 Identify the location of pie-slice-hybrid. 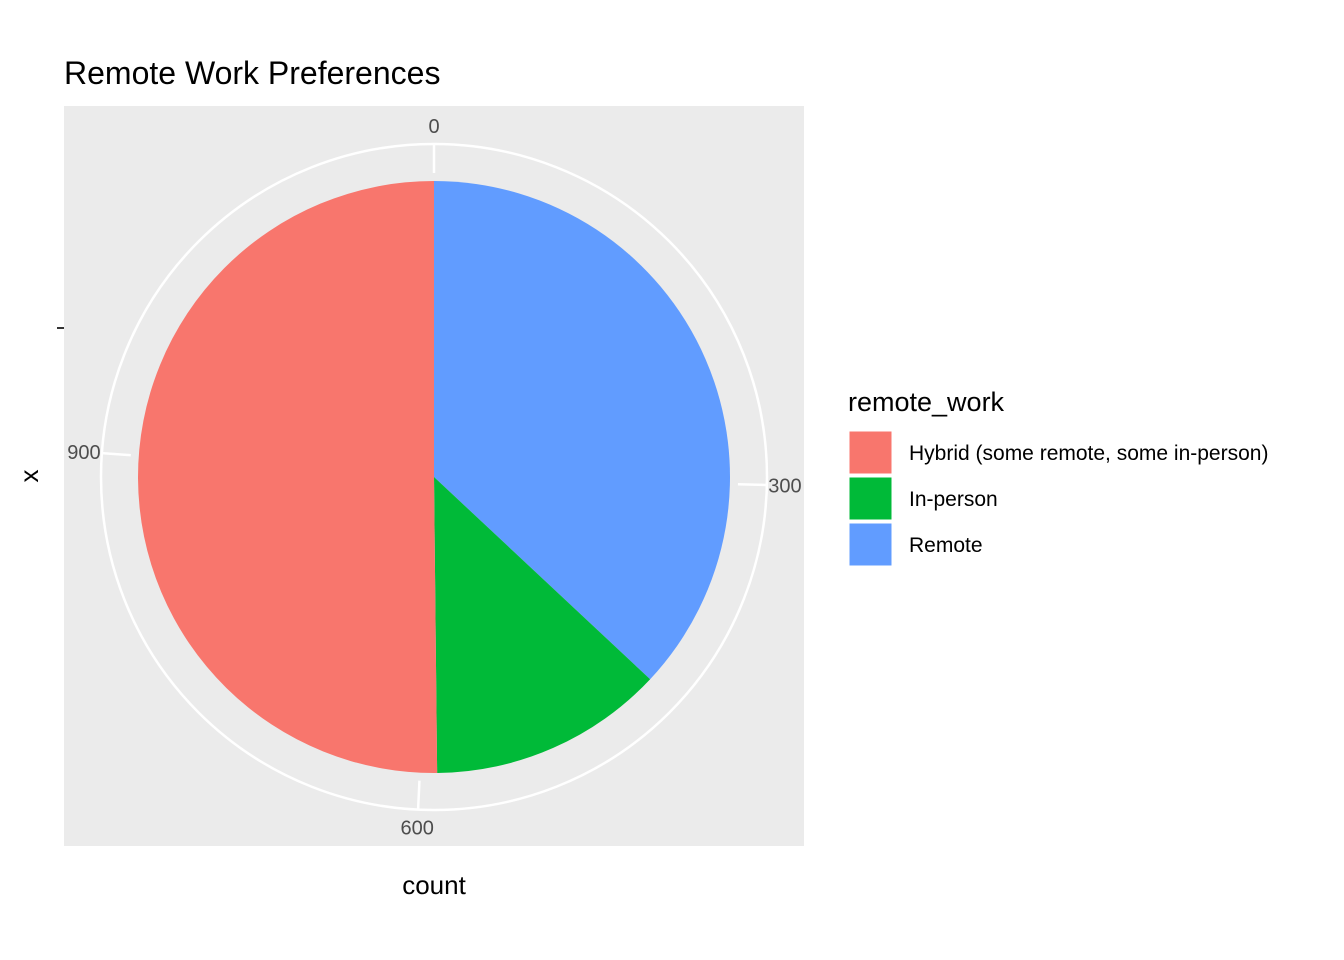
(288, 477).